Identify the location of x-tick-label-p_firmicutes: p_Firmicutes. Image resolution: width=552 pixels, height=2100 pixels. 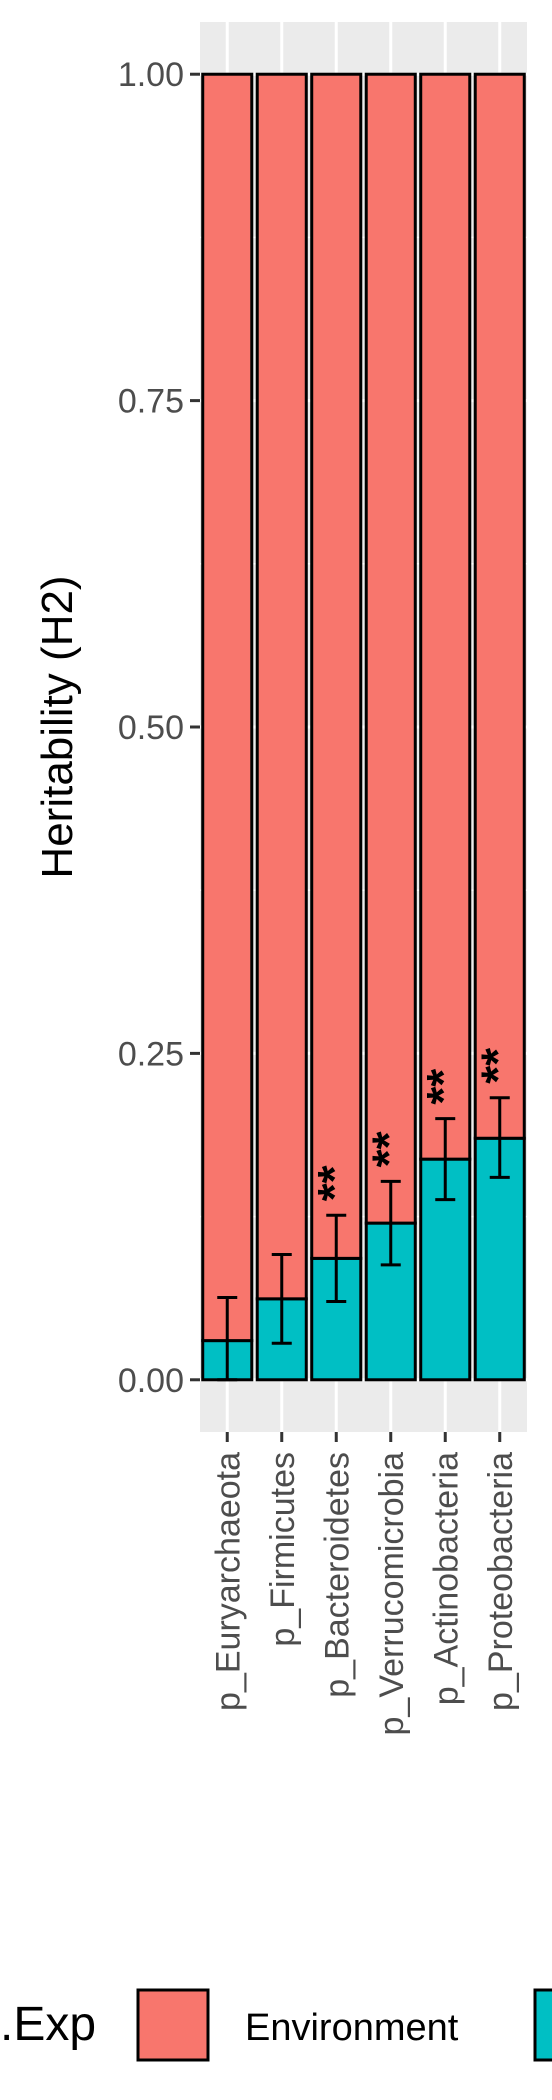
(283, 1549).